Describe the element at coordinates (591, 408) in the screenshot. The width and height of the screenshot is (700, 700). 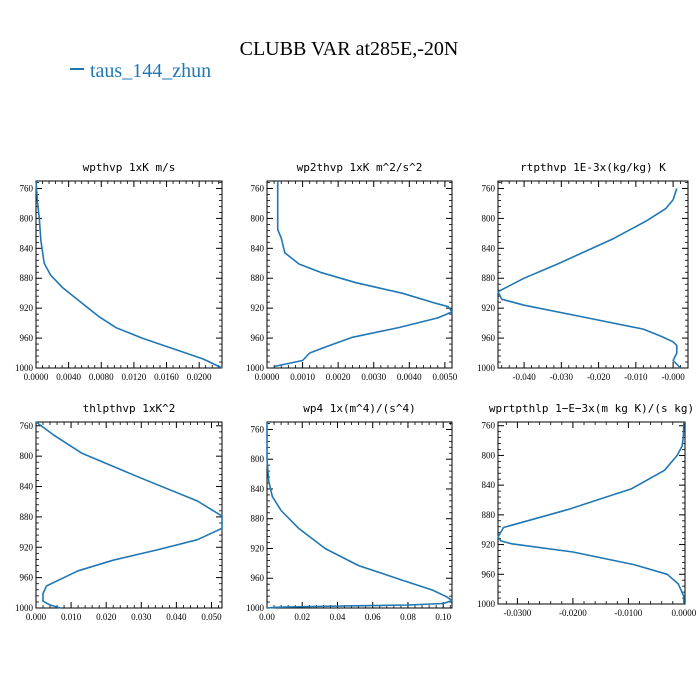
I see `panel-title: wprtpthlp 1−E−3x(m kg K)/(s kg)` at that location.